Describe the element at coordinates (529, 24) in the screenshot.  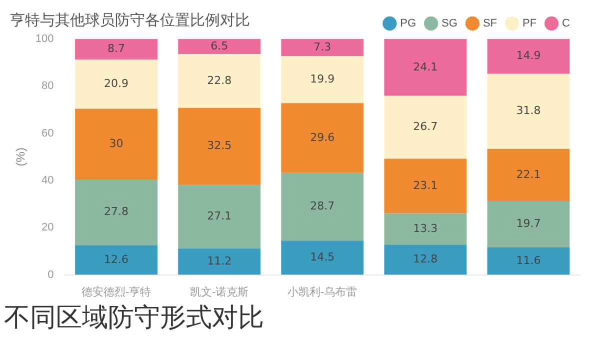
I see `legend-label: PF` at that location.